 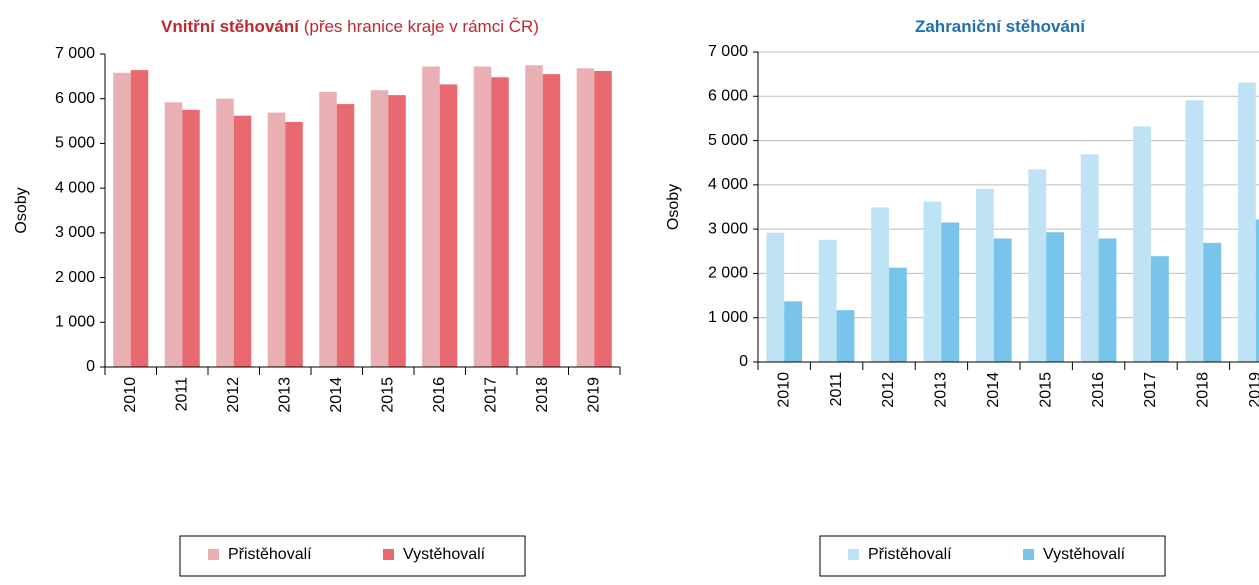 I want to click on title-main: Zahraniční stěhování, so click(x=1000, y=26).